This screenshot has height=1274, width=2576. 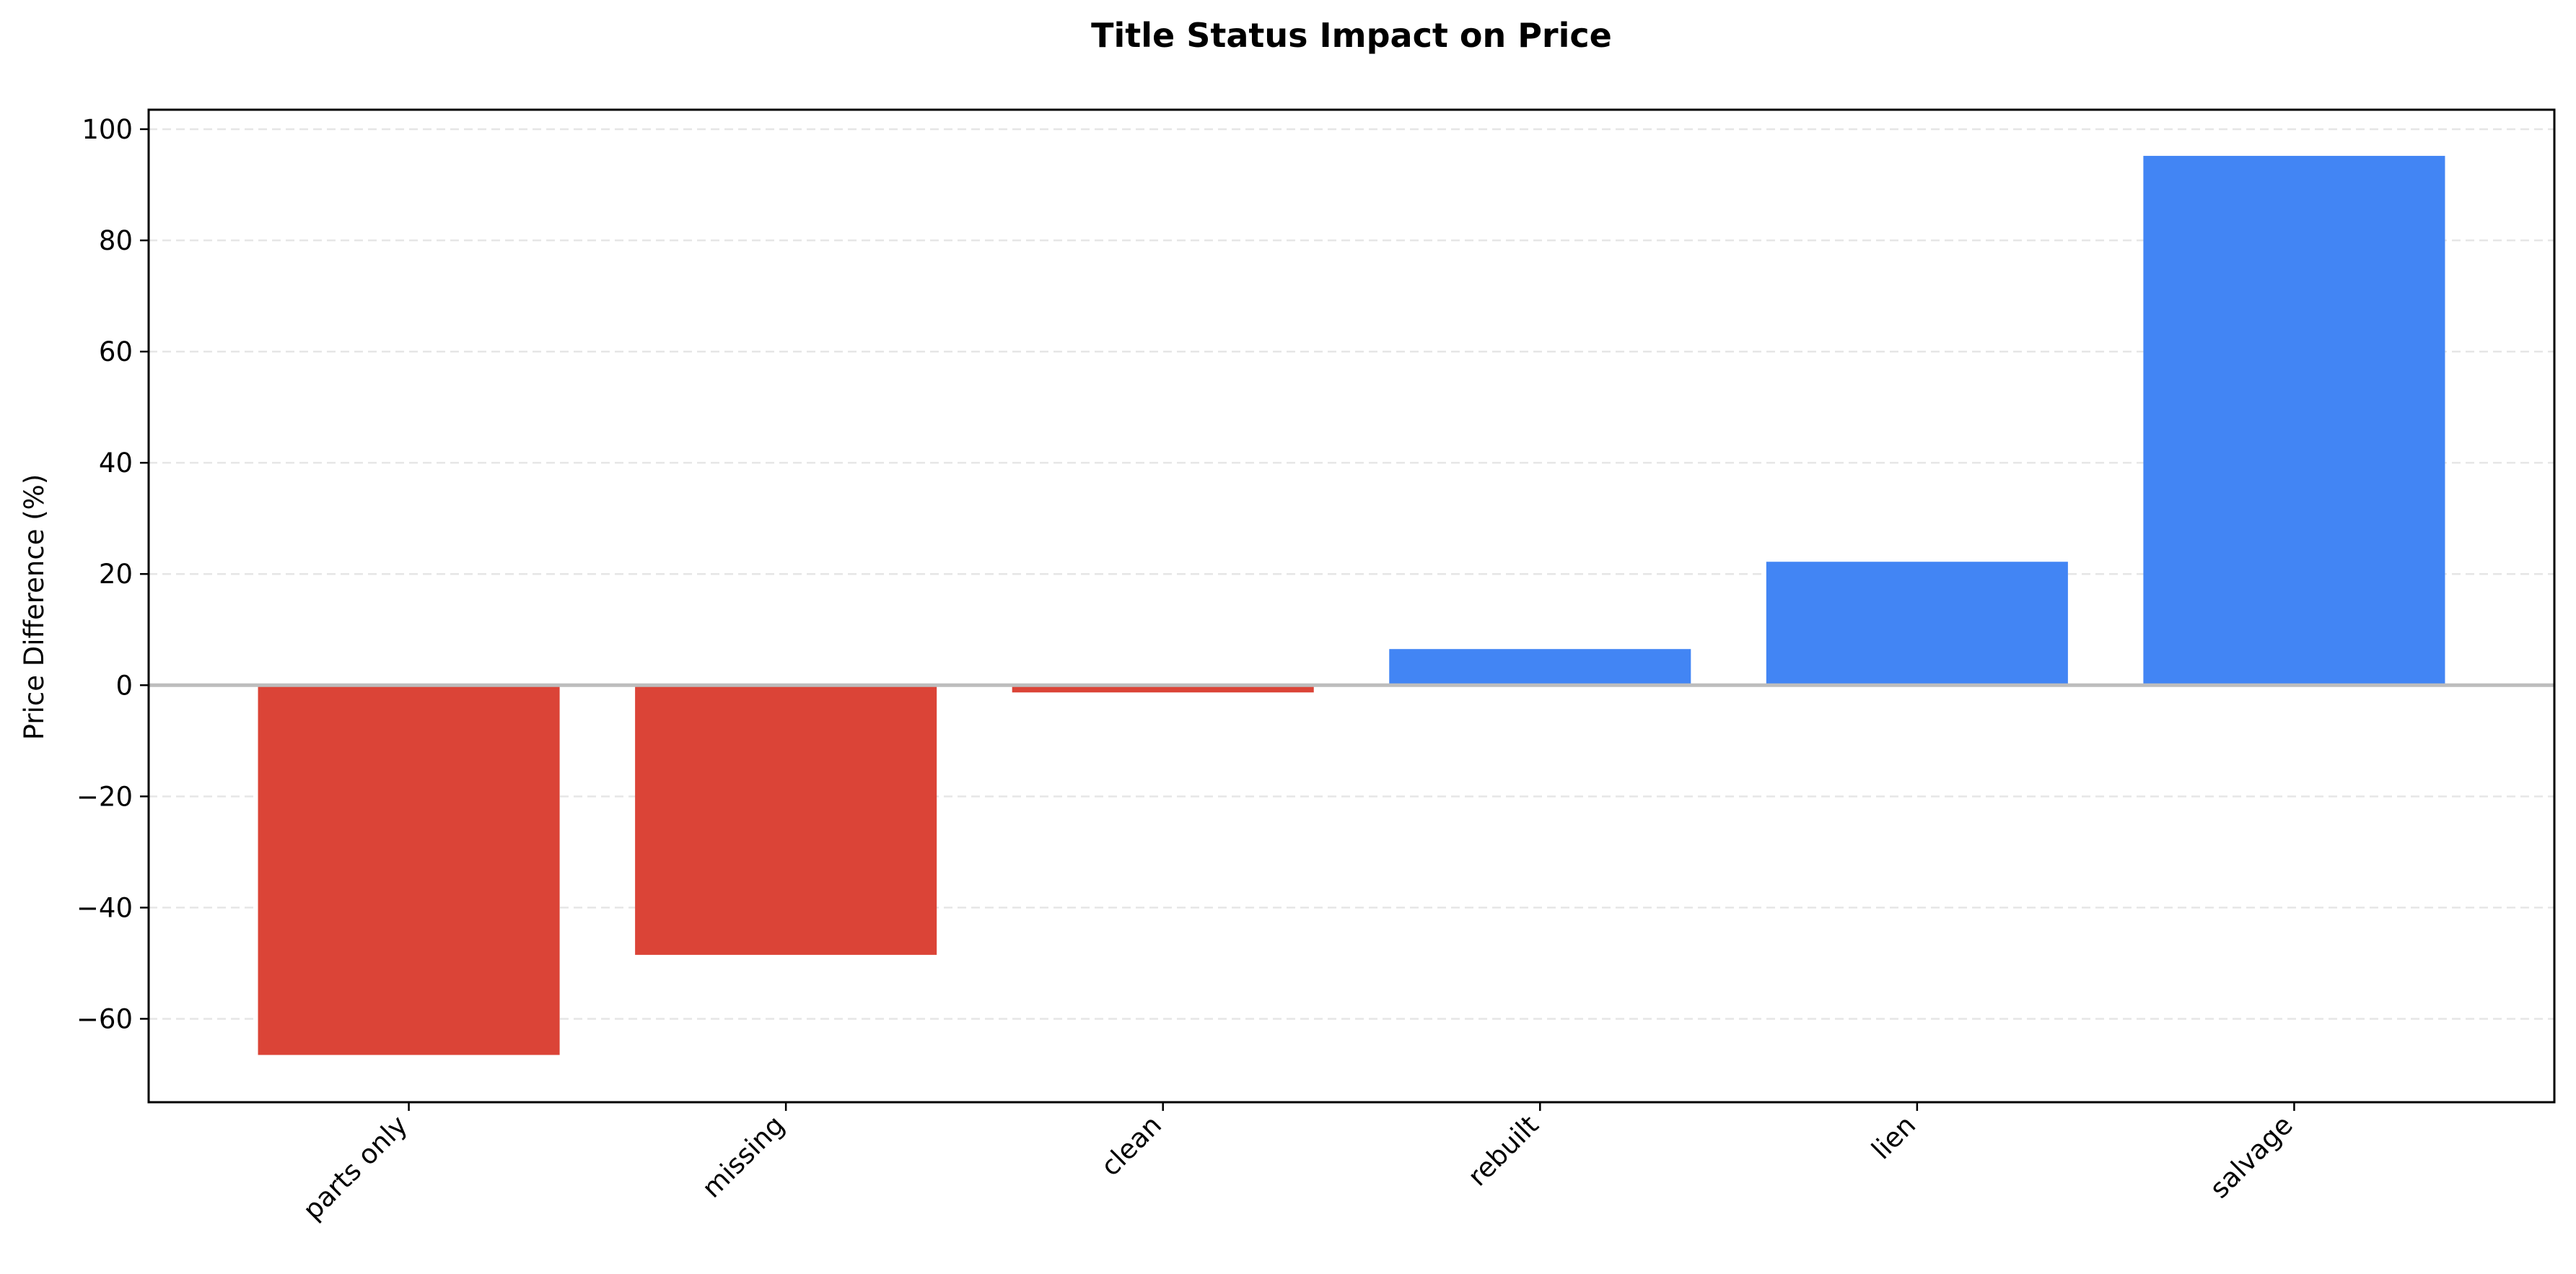 What do you see at coordinates (2251, 1157) in the screenshot?
I see `x-tick-label: salvage` at bounding box center [2251, 1157].